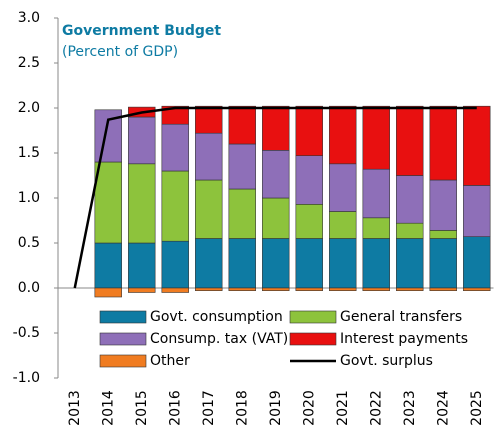 This screenshot has height=439, width=500. Describe the element at coordinates (477, 408) in the screenshot. I see `x-tick-label: 2025` at that location.